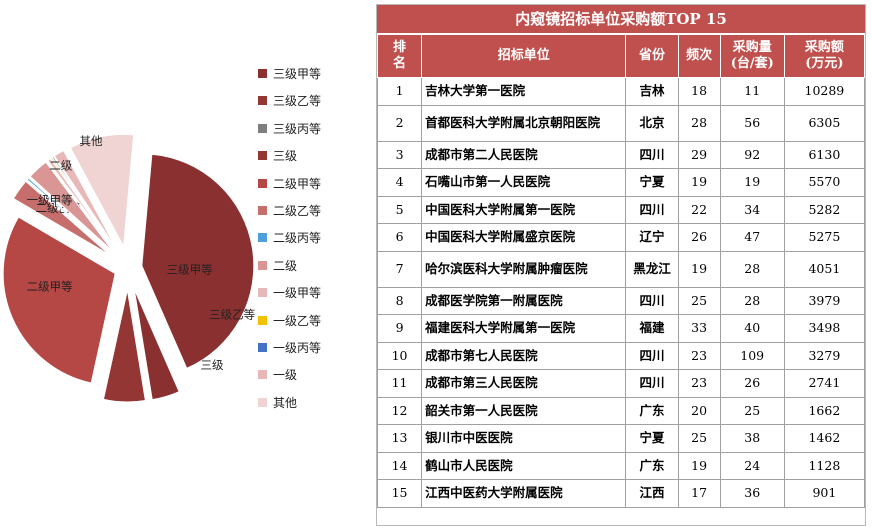  What do you see at coordinates (652, 493) in the screenshot?
I see `table-cell: 江西` at bounding box center [652, 493].